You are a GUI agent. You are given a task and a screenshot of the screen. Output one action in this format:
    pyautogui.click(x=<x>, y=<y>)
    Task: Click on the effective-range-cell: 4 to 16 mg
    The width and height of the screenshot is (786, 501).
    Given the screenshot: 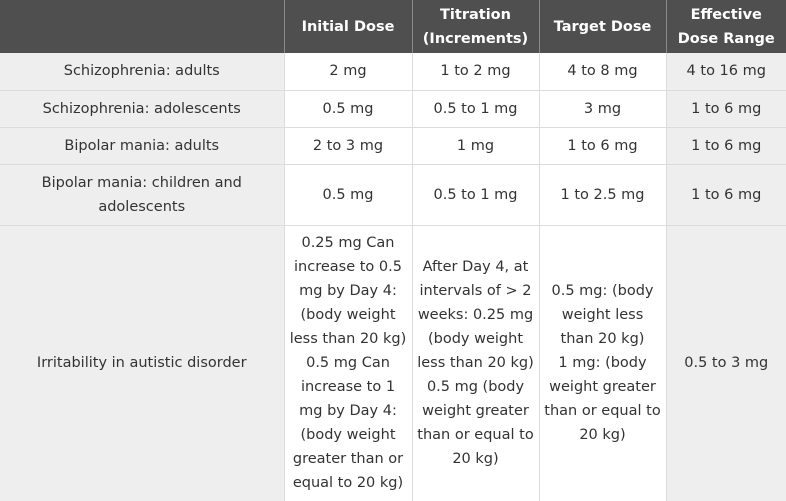 What is the action you would take?
    pyautogui.click(x=726, y=72)
    